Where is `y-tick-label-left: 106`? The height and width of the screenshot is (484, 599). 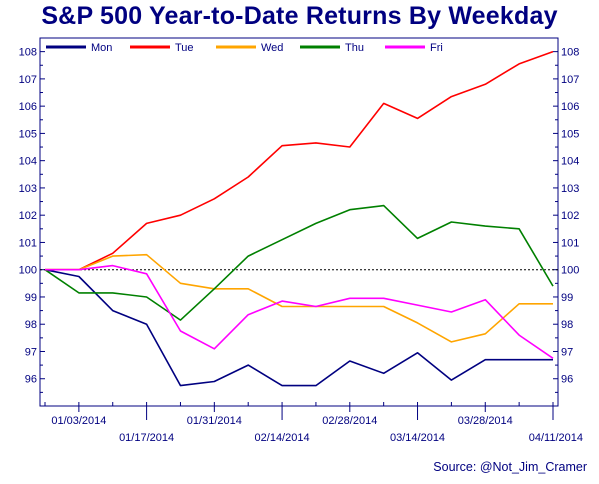
y-tick-label-left: 106 is located at coordinates (28, 107).